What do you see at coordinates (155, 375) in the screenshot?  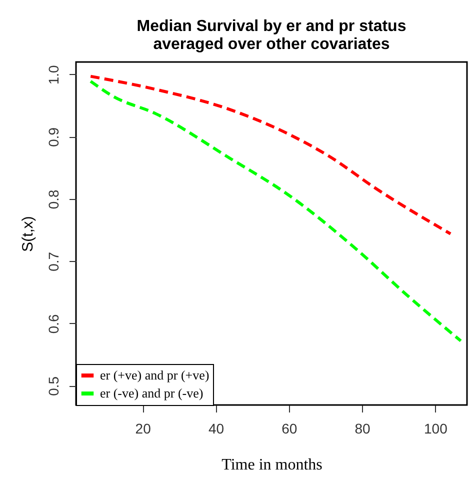 I see `legend-label: er (+ve) and pr (+ve)` at bounding box center [155, 375].